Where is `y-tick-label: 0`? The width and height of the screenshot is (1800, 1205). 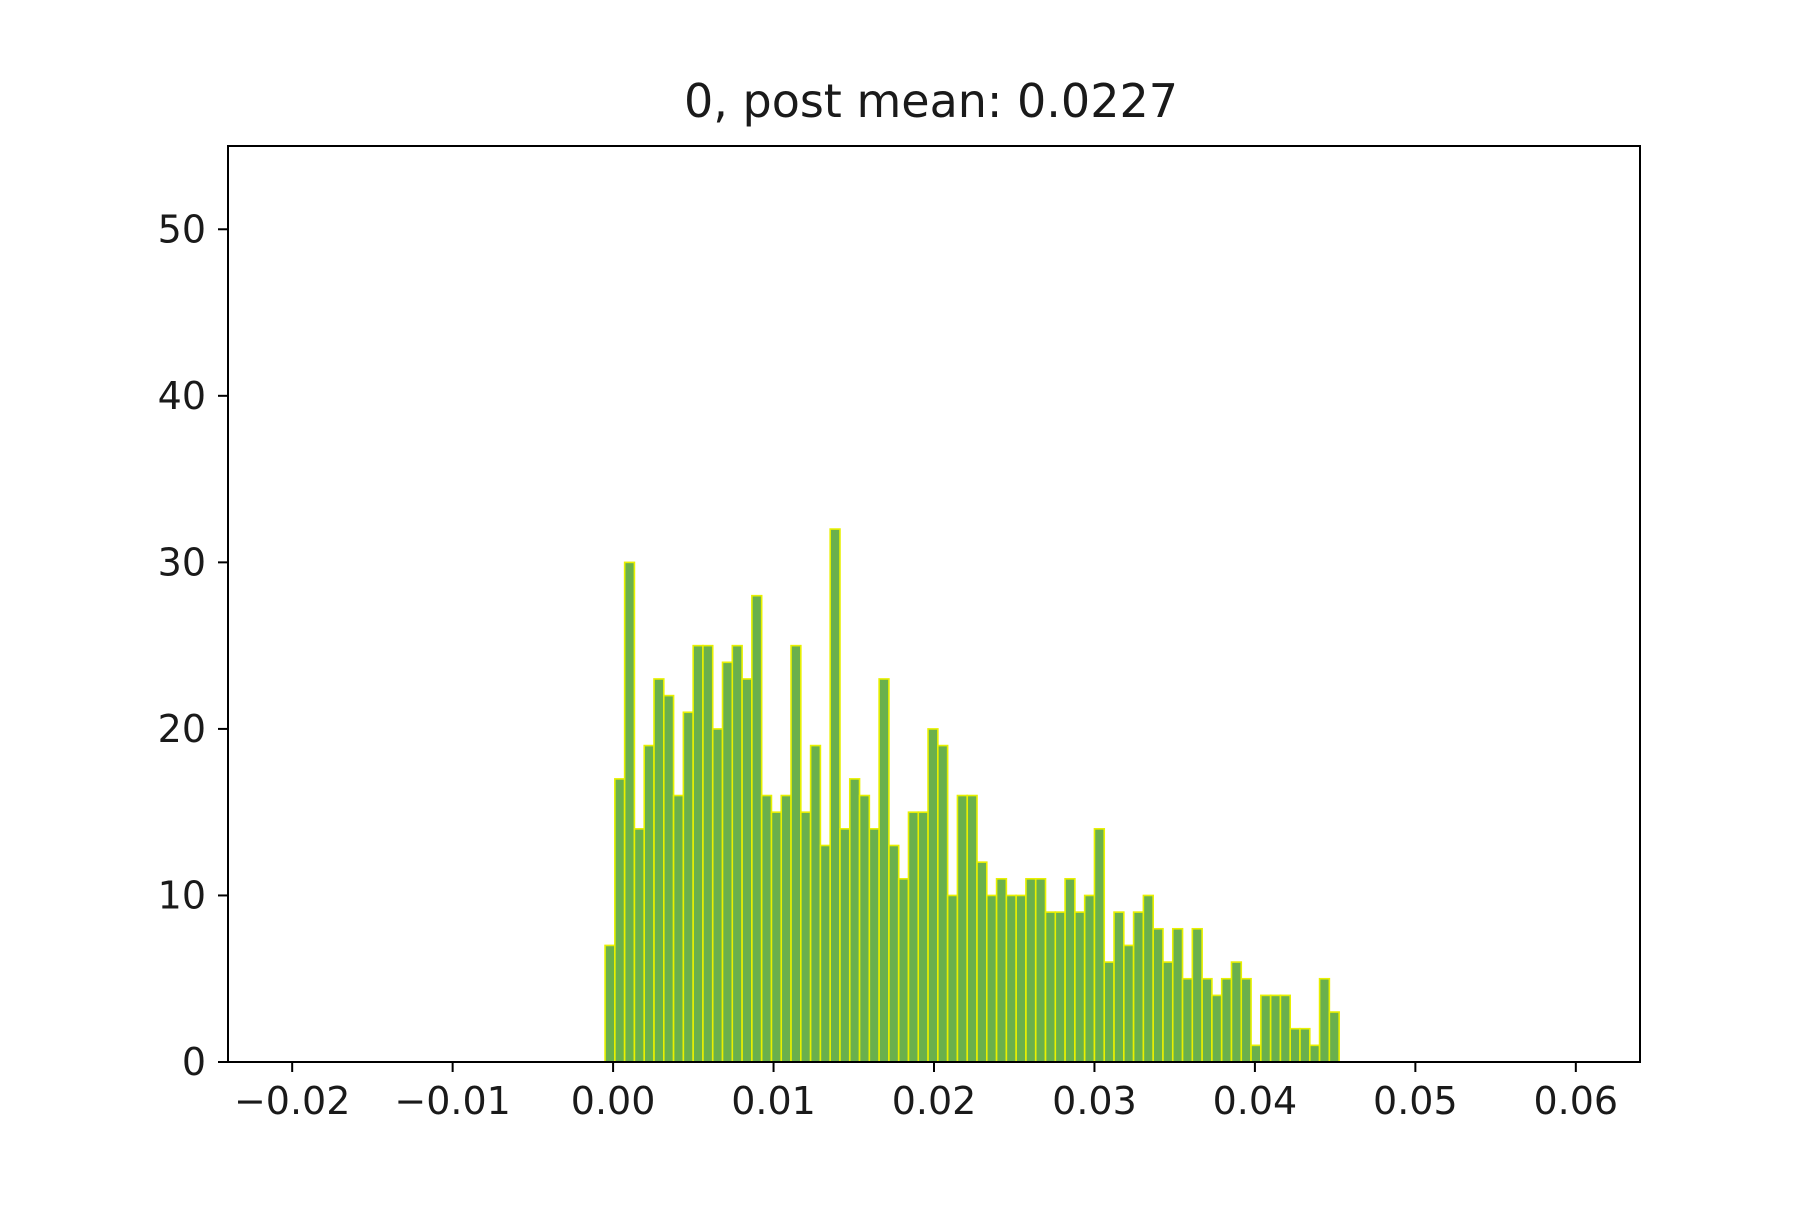 y-tick-label: 0 is located at coordinates (194, 1062).